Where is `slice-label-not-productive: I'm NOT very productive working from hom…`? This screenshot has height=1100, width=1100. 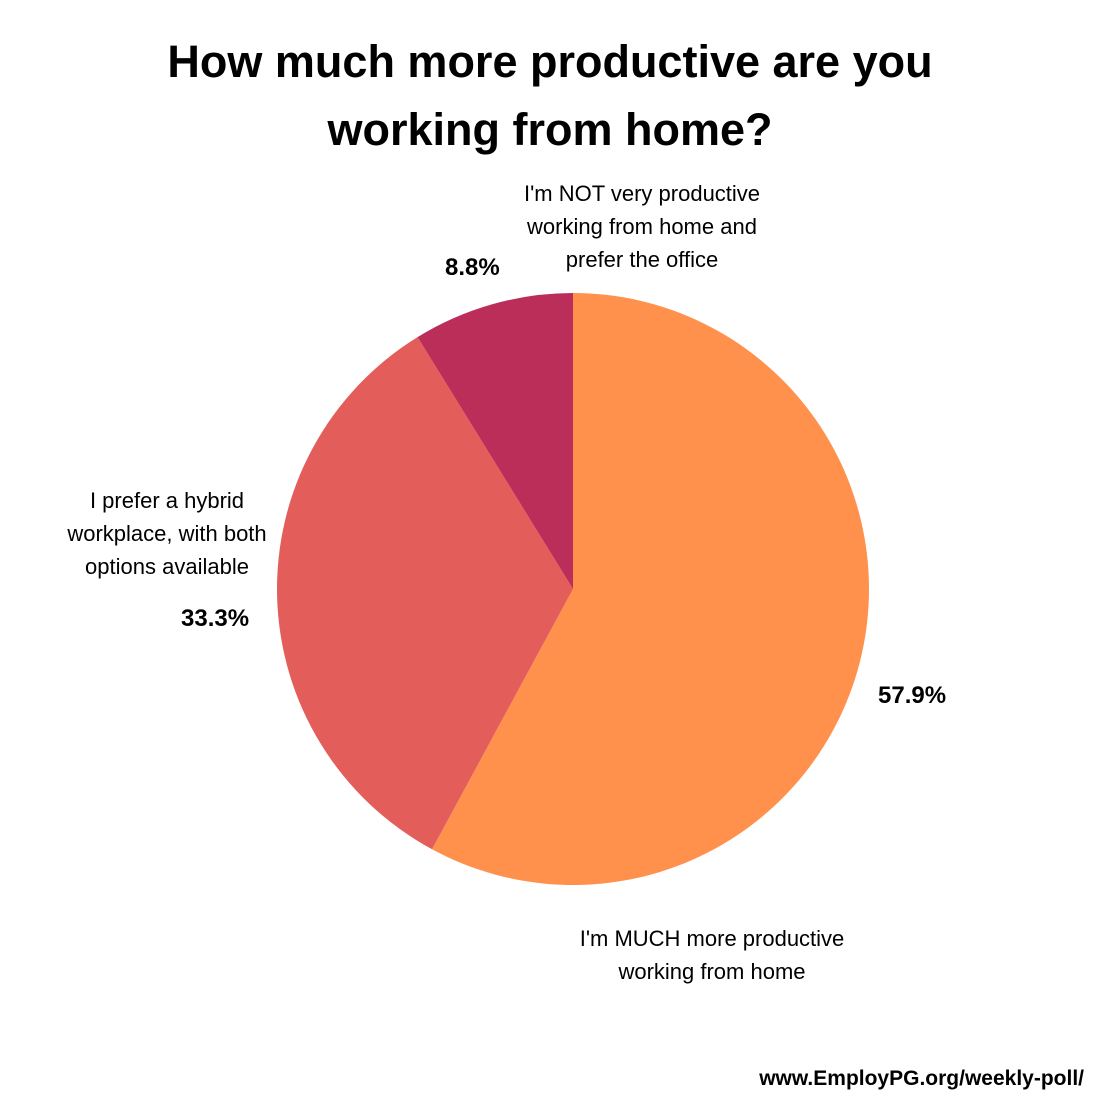
slice-label-not-productive: I'm NOT very productive working from hom… is located at coordinates (642, 226).